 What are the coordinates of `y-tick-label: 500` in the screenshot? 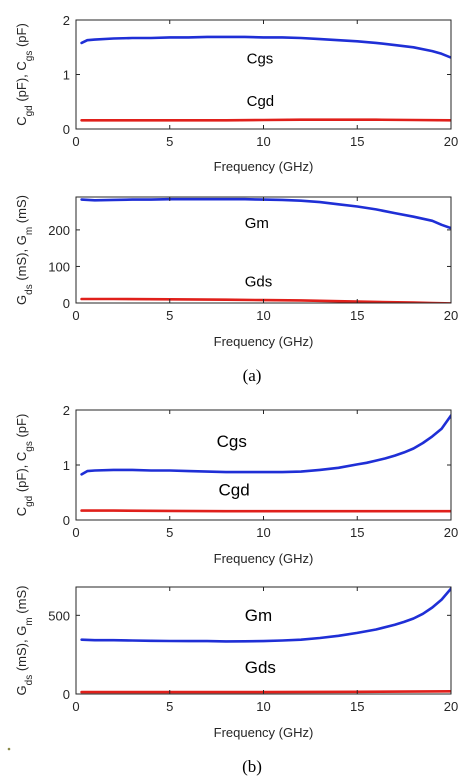 It's located at (59, 615).